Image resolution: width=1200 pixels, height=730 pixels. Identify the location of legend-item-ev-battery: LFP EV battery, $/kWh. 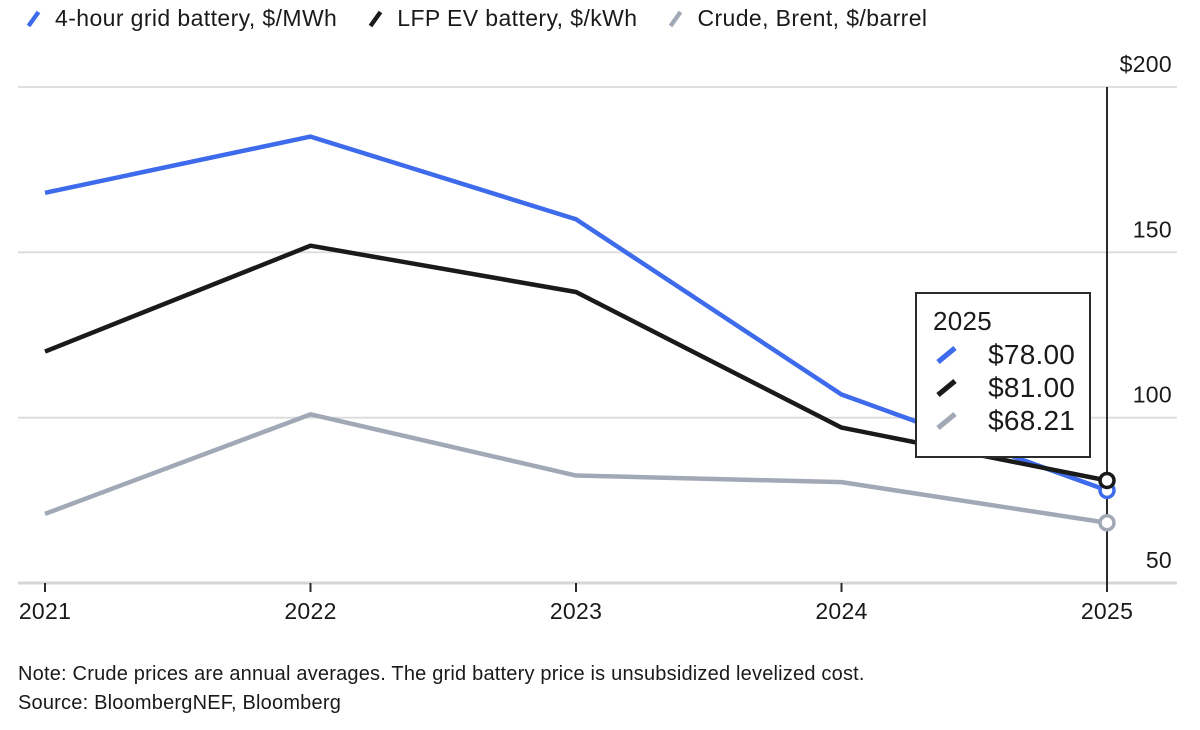
(502, 18).